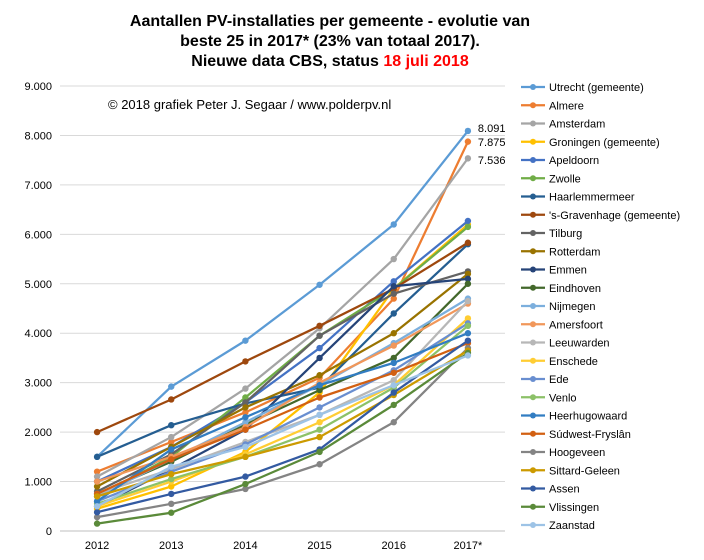 This screenshot has height=560, width=704. What do you see at coordinates (562, 325) in the screenshot?
I see `legend-entry: Amersfoort` at bounding box center [562, 325].